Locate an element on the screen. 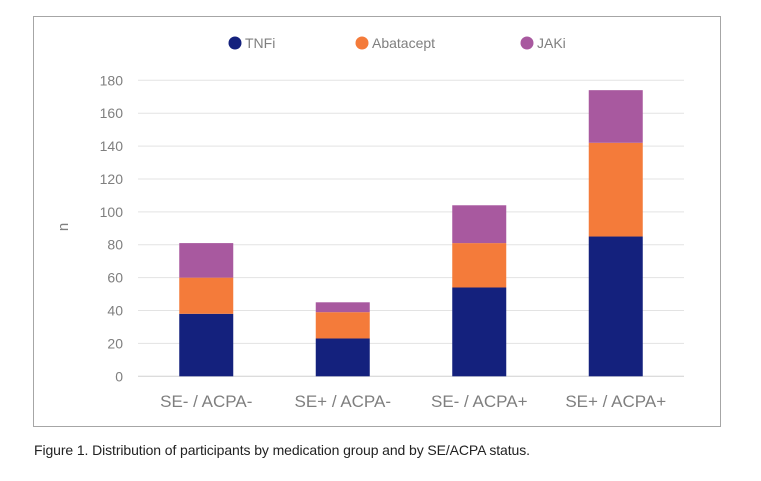 The image size is (761, 481). y-tick-label: 40 is located at coordinates (115, 311).